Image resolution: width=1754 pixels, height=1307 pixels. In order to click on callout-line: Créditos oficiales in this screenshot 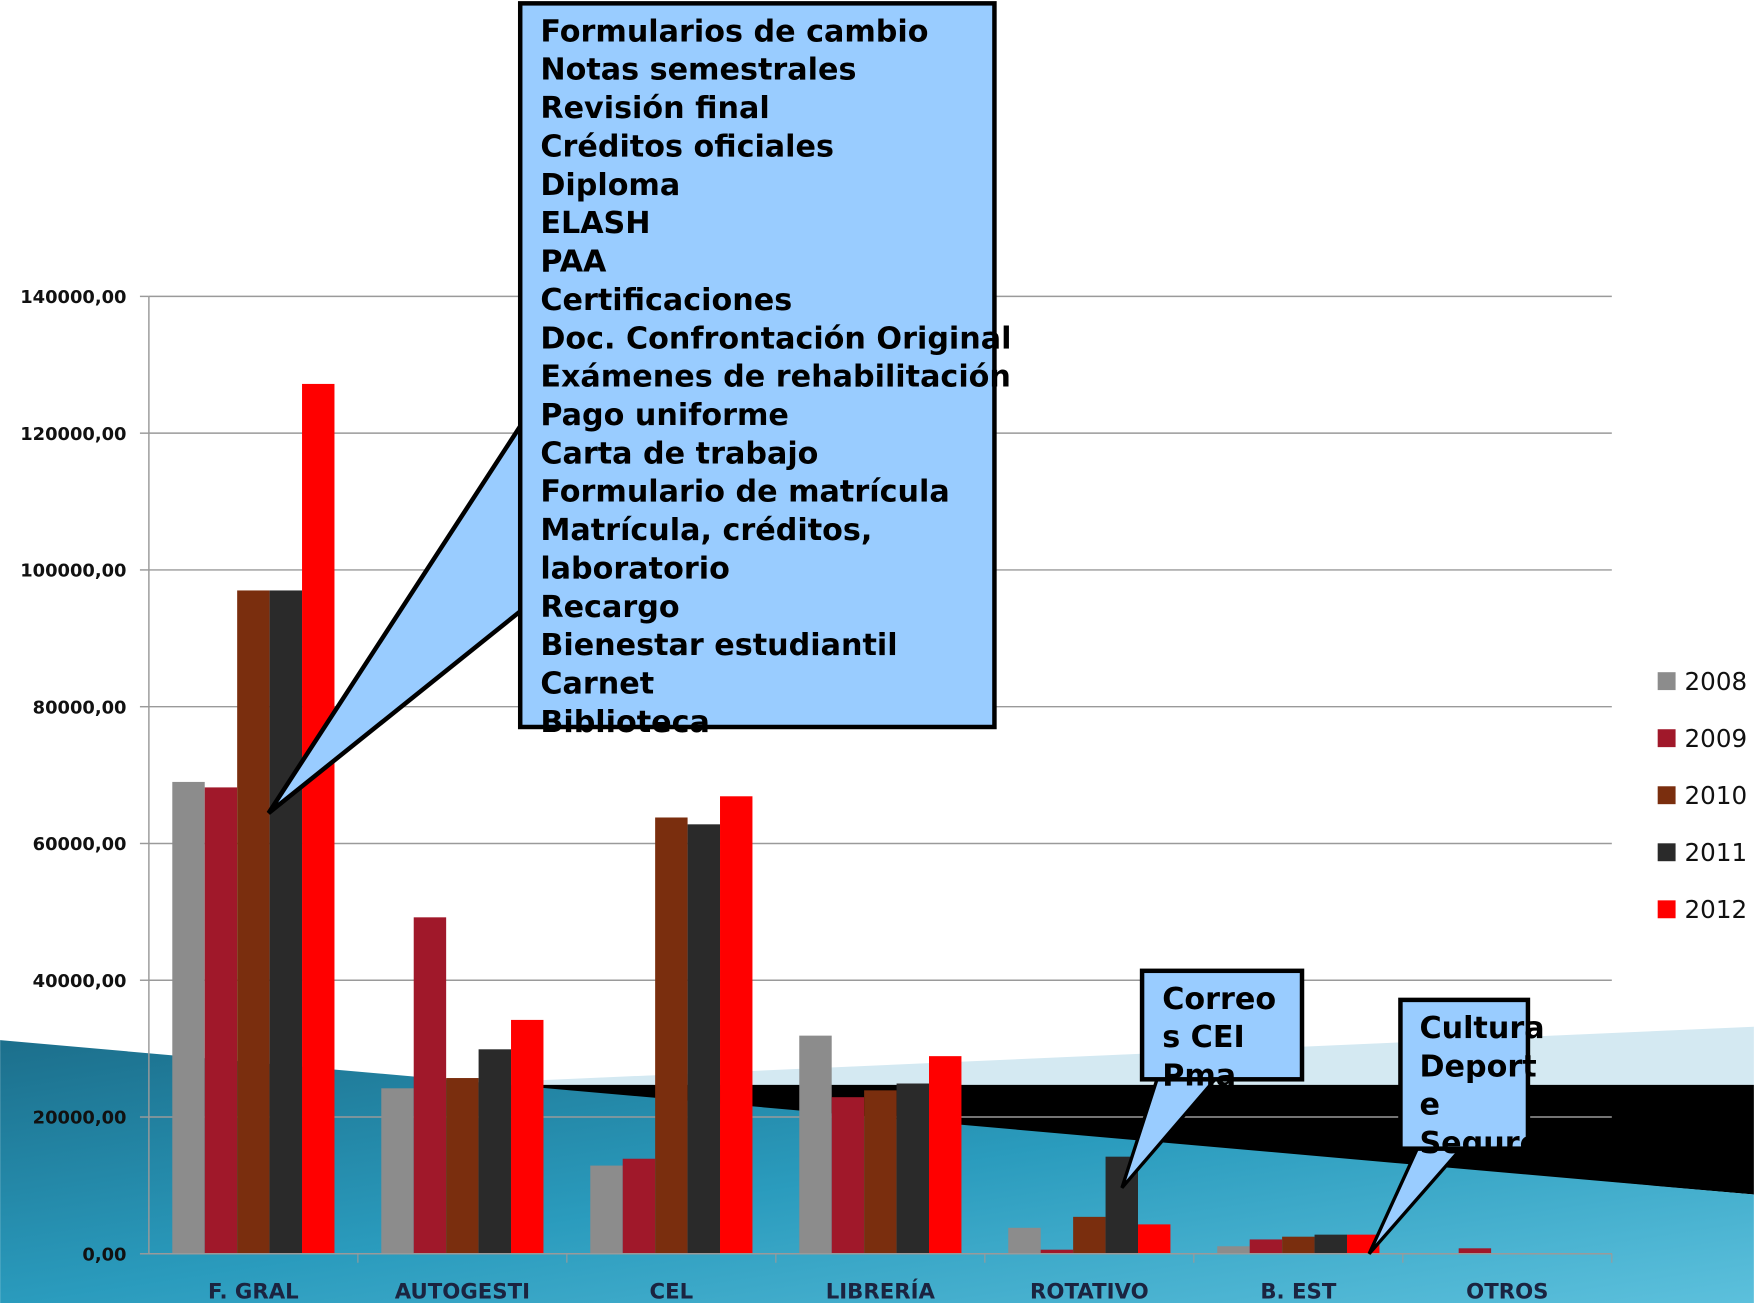, I will do `click(687, 146)`.